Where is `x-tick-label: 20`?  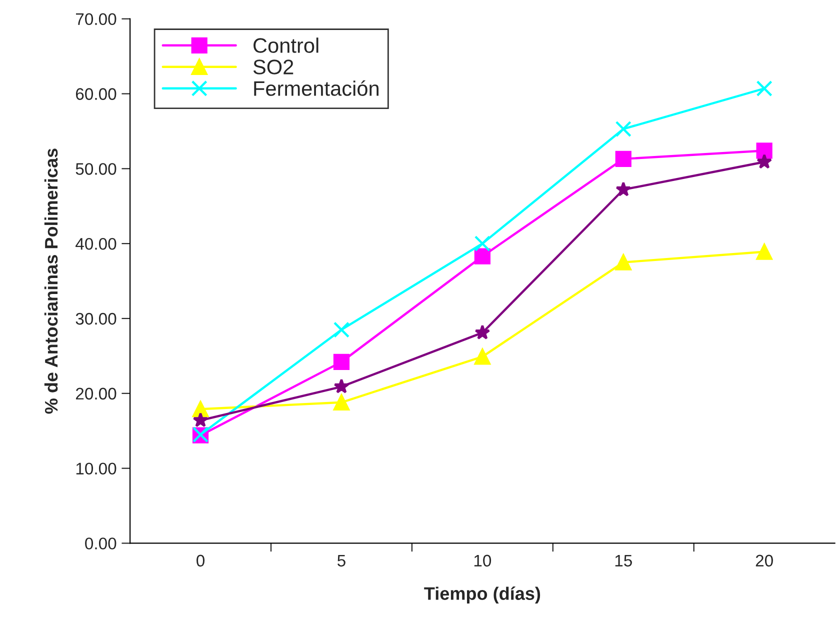
x-tick-label: 20 is located at coordinates (764, 560).